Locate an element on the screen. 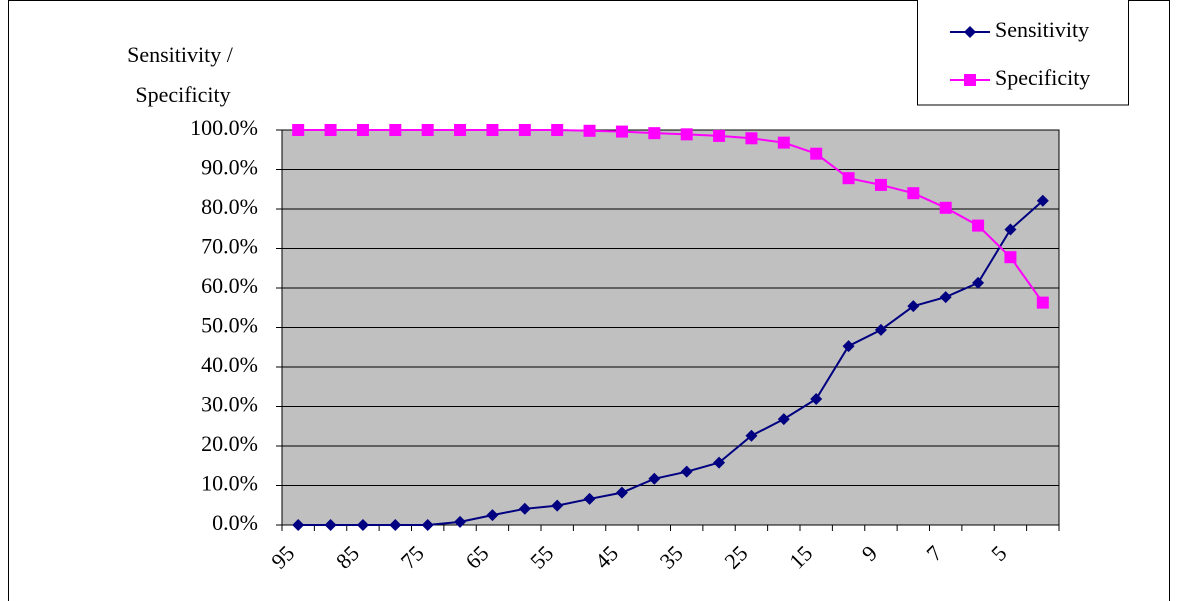 The image size is (1180, 601). legend-box is located at coordinates (1023, 53).